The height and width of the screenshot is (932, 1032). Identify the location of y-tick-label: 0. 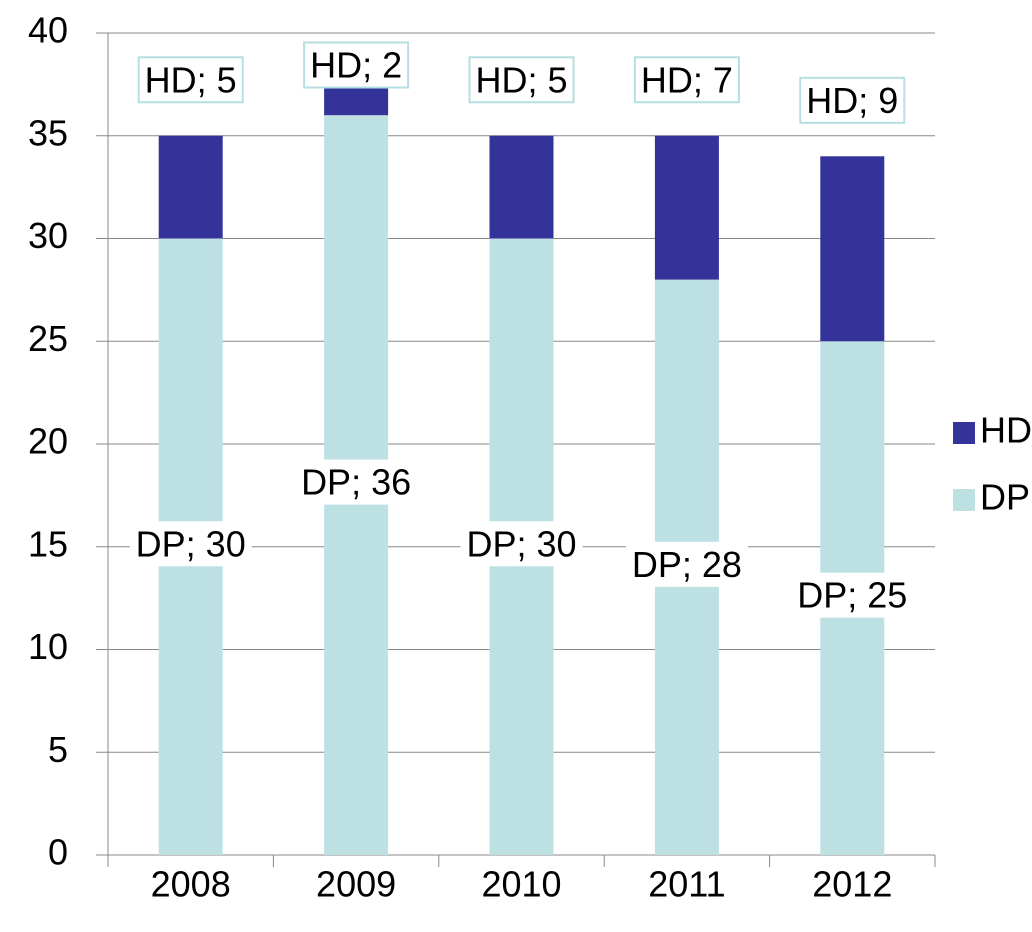
(58, 852).